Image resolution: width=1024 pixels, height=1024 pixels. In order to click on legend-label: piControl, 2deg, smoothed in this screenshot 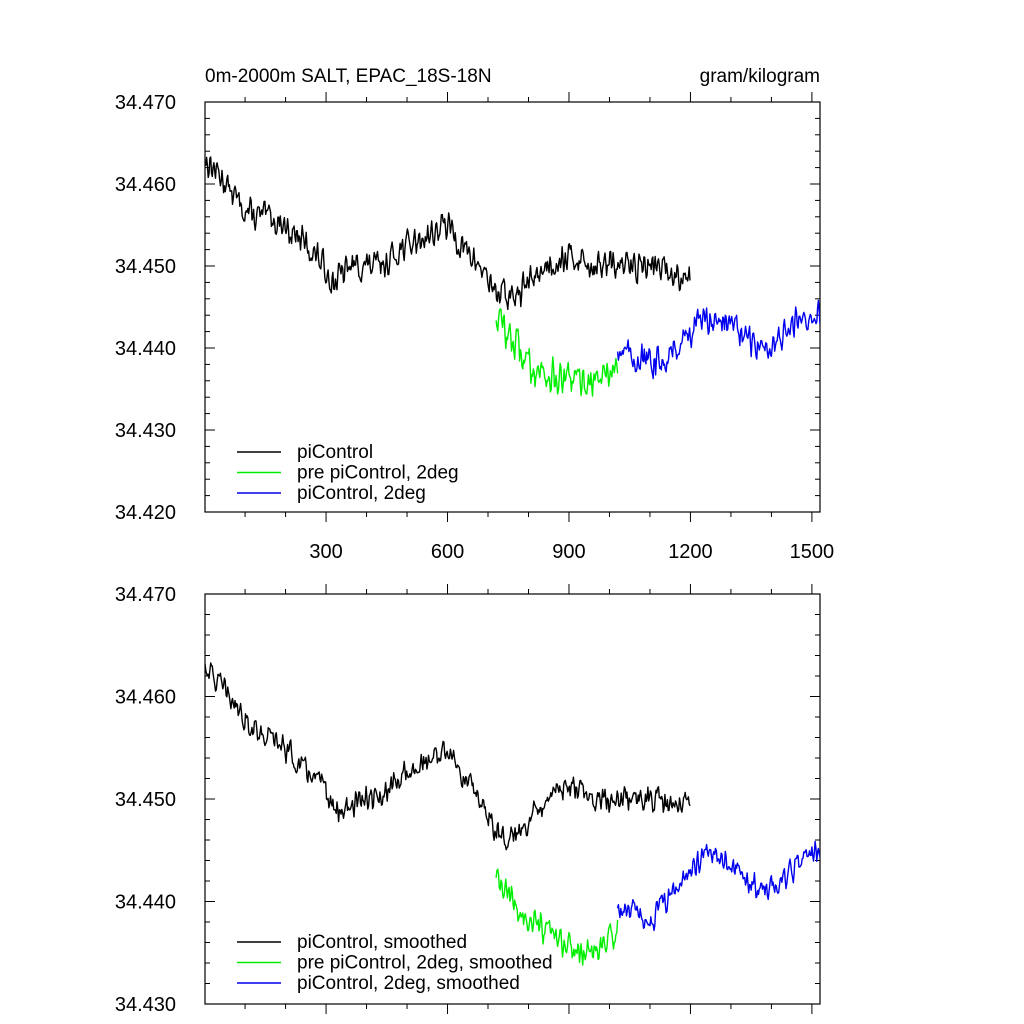, I will do `click(408, 983)`.